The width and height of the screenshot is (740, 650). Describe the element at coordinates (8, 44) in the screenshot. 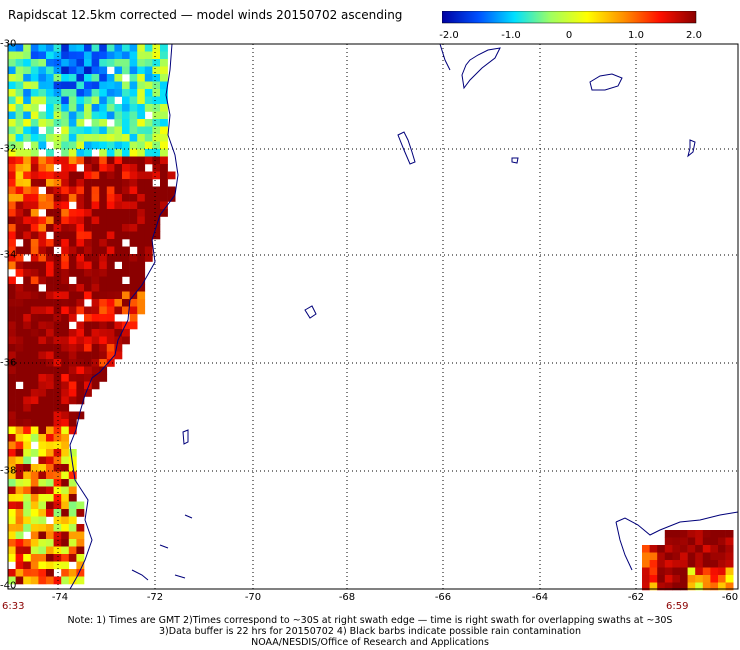

I see `lat-label: -30` at that location.